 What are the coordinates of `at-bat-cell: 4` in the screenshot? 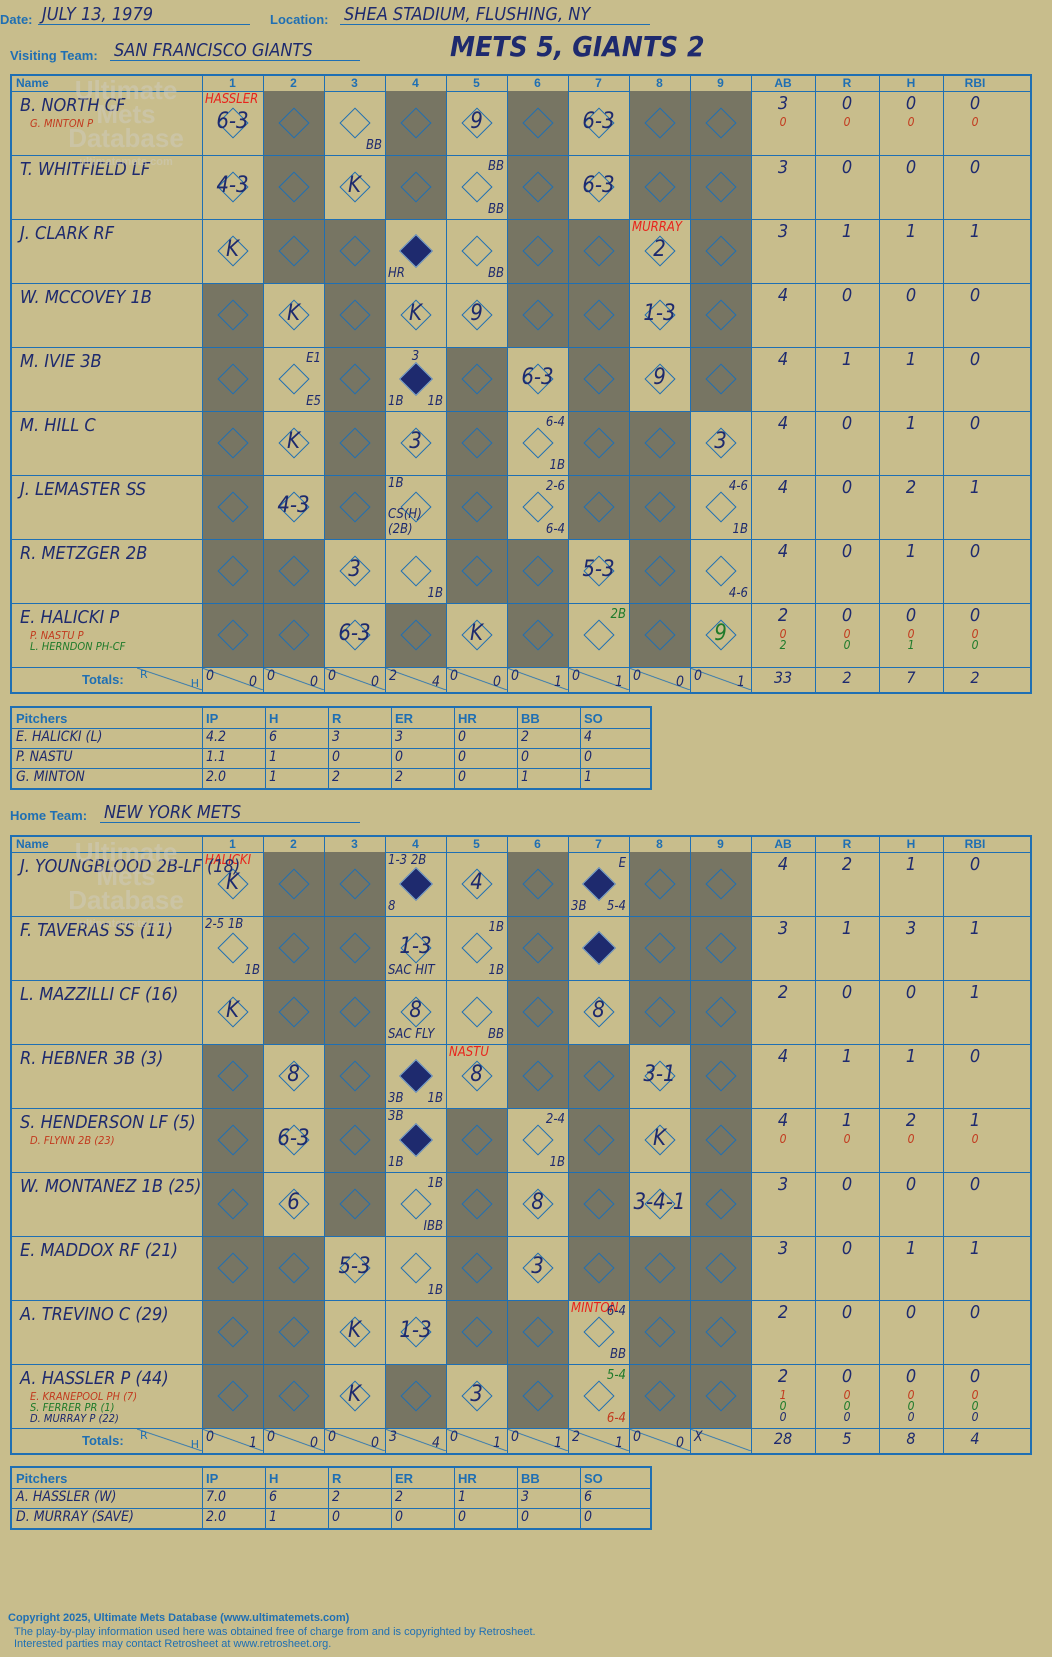 It's located at (476, 884).